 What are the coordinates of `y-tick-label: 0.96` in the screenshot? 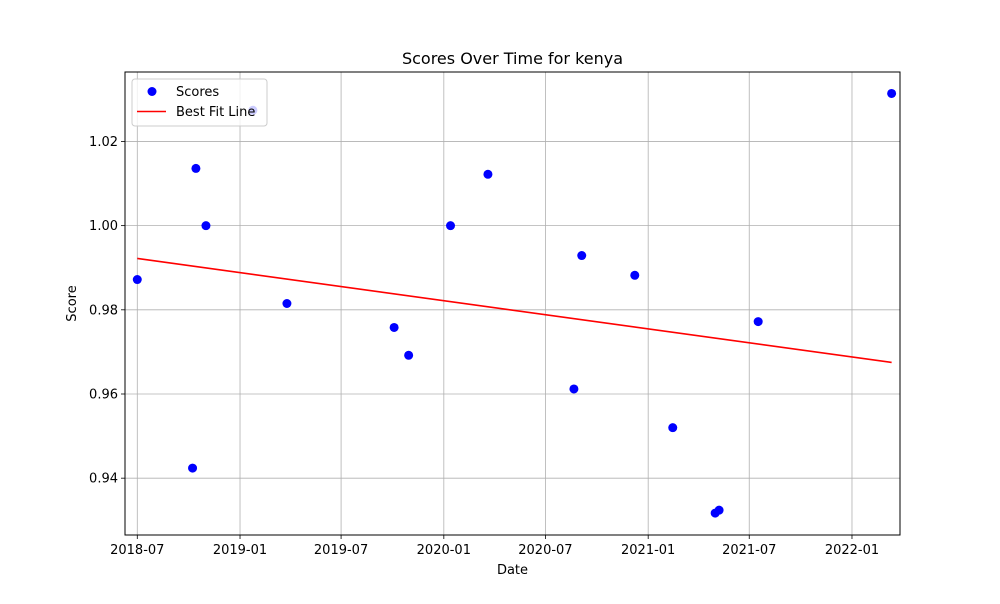 It's located at (103, 394).